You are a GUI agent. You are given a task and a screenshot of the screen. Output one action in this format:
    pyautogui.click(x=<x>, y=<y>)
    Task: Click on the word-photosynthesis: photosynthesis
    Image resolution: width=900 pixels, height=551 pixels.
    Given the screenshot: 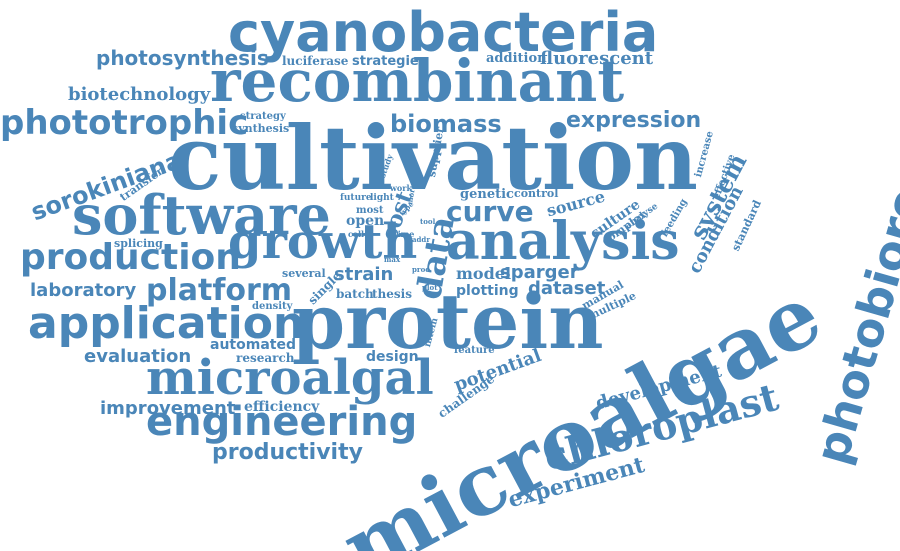 What is the action you would take?
    pyautogui.click(x=182, y=58)
    